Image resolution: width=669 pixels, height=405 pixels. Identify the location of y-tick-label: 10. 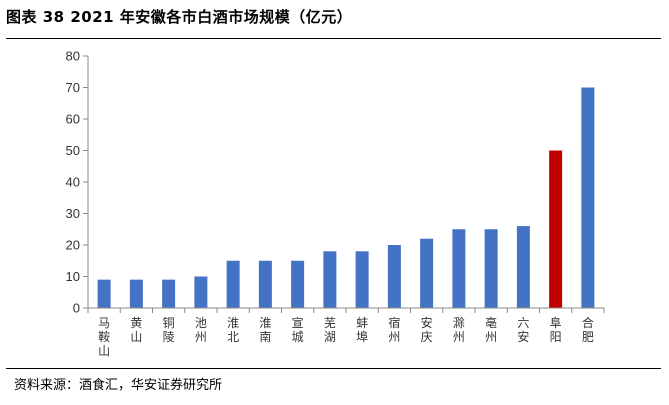
(73, 276).